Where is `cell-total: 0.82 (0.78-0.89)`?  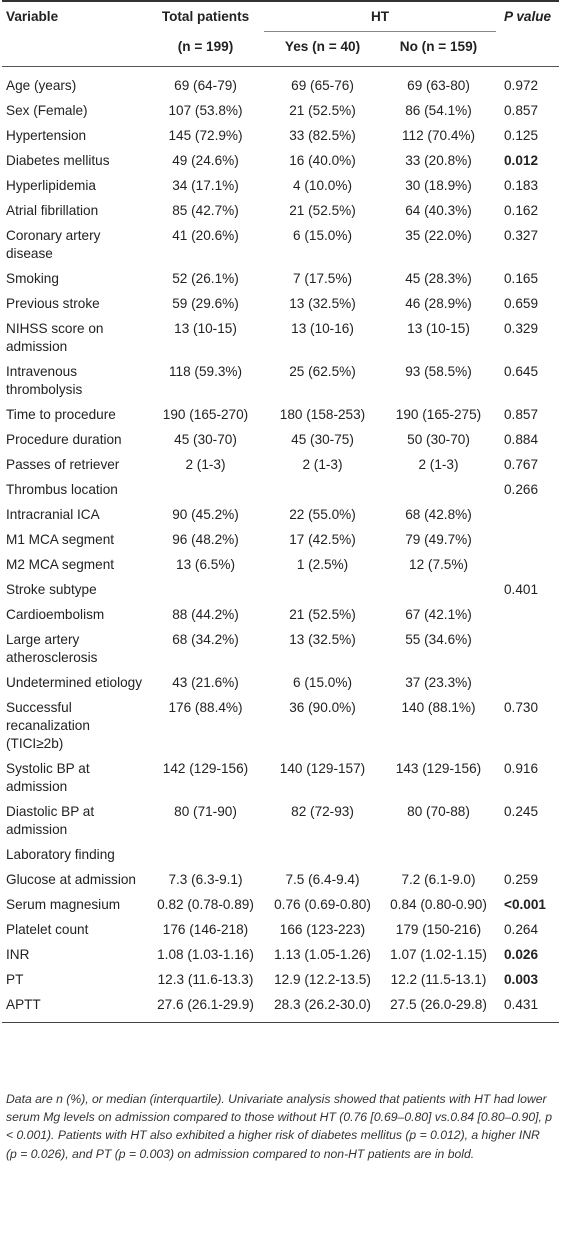
cell-total: 0.82 (0.78-0.89) is located at coordinates (205, 904).